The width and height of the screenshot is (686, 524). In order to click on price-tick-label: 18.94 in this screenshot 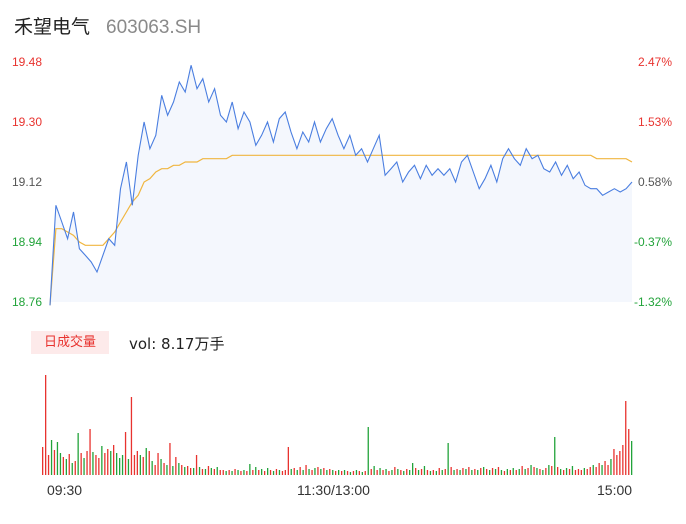, I will do `click(27, 242)`.